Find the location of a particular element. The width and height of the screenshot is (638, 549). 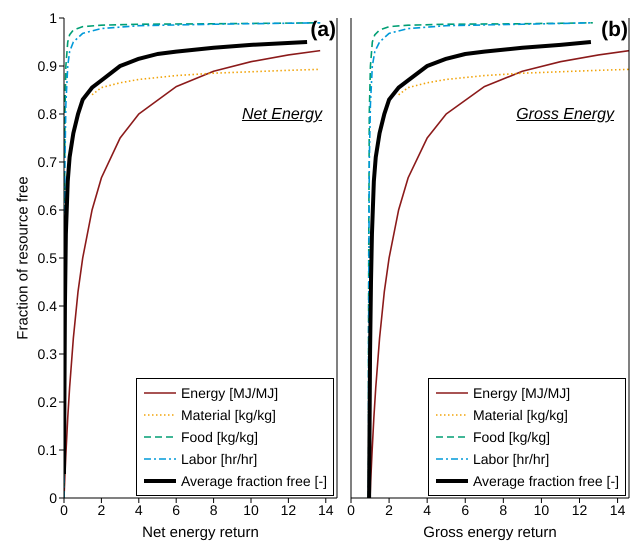

y-axis-title: Fraction of resource free is located at coordinates (23, 258).